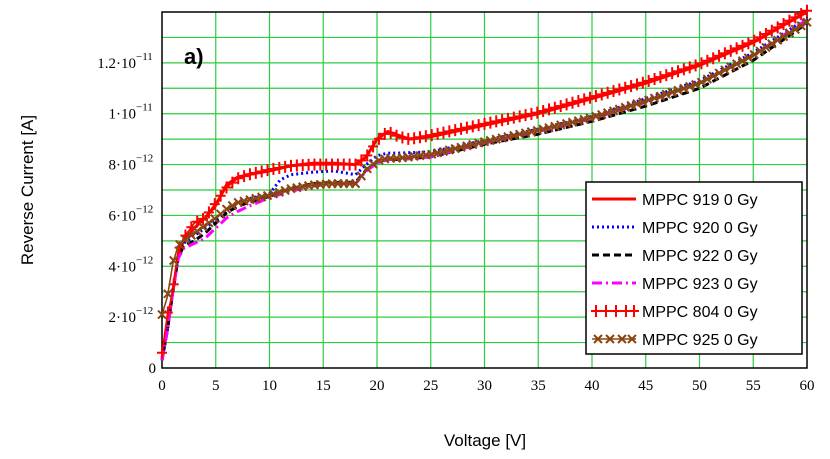 The image size is (830, 459). I want to click on y-tick-exponent: −11, so click(144, 57).